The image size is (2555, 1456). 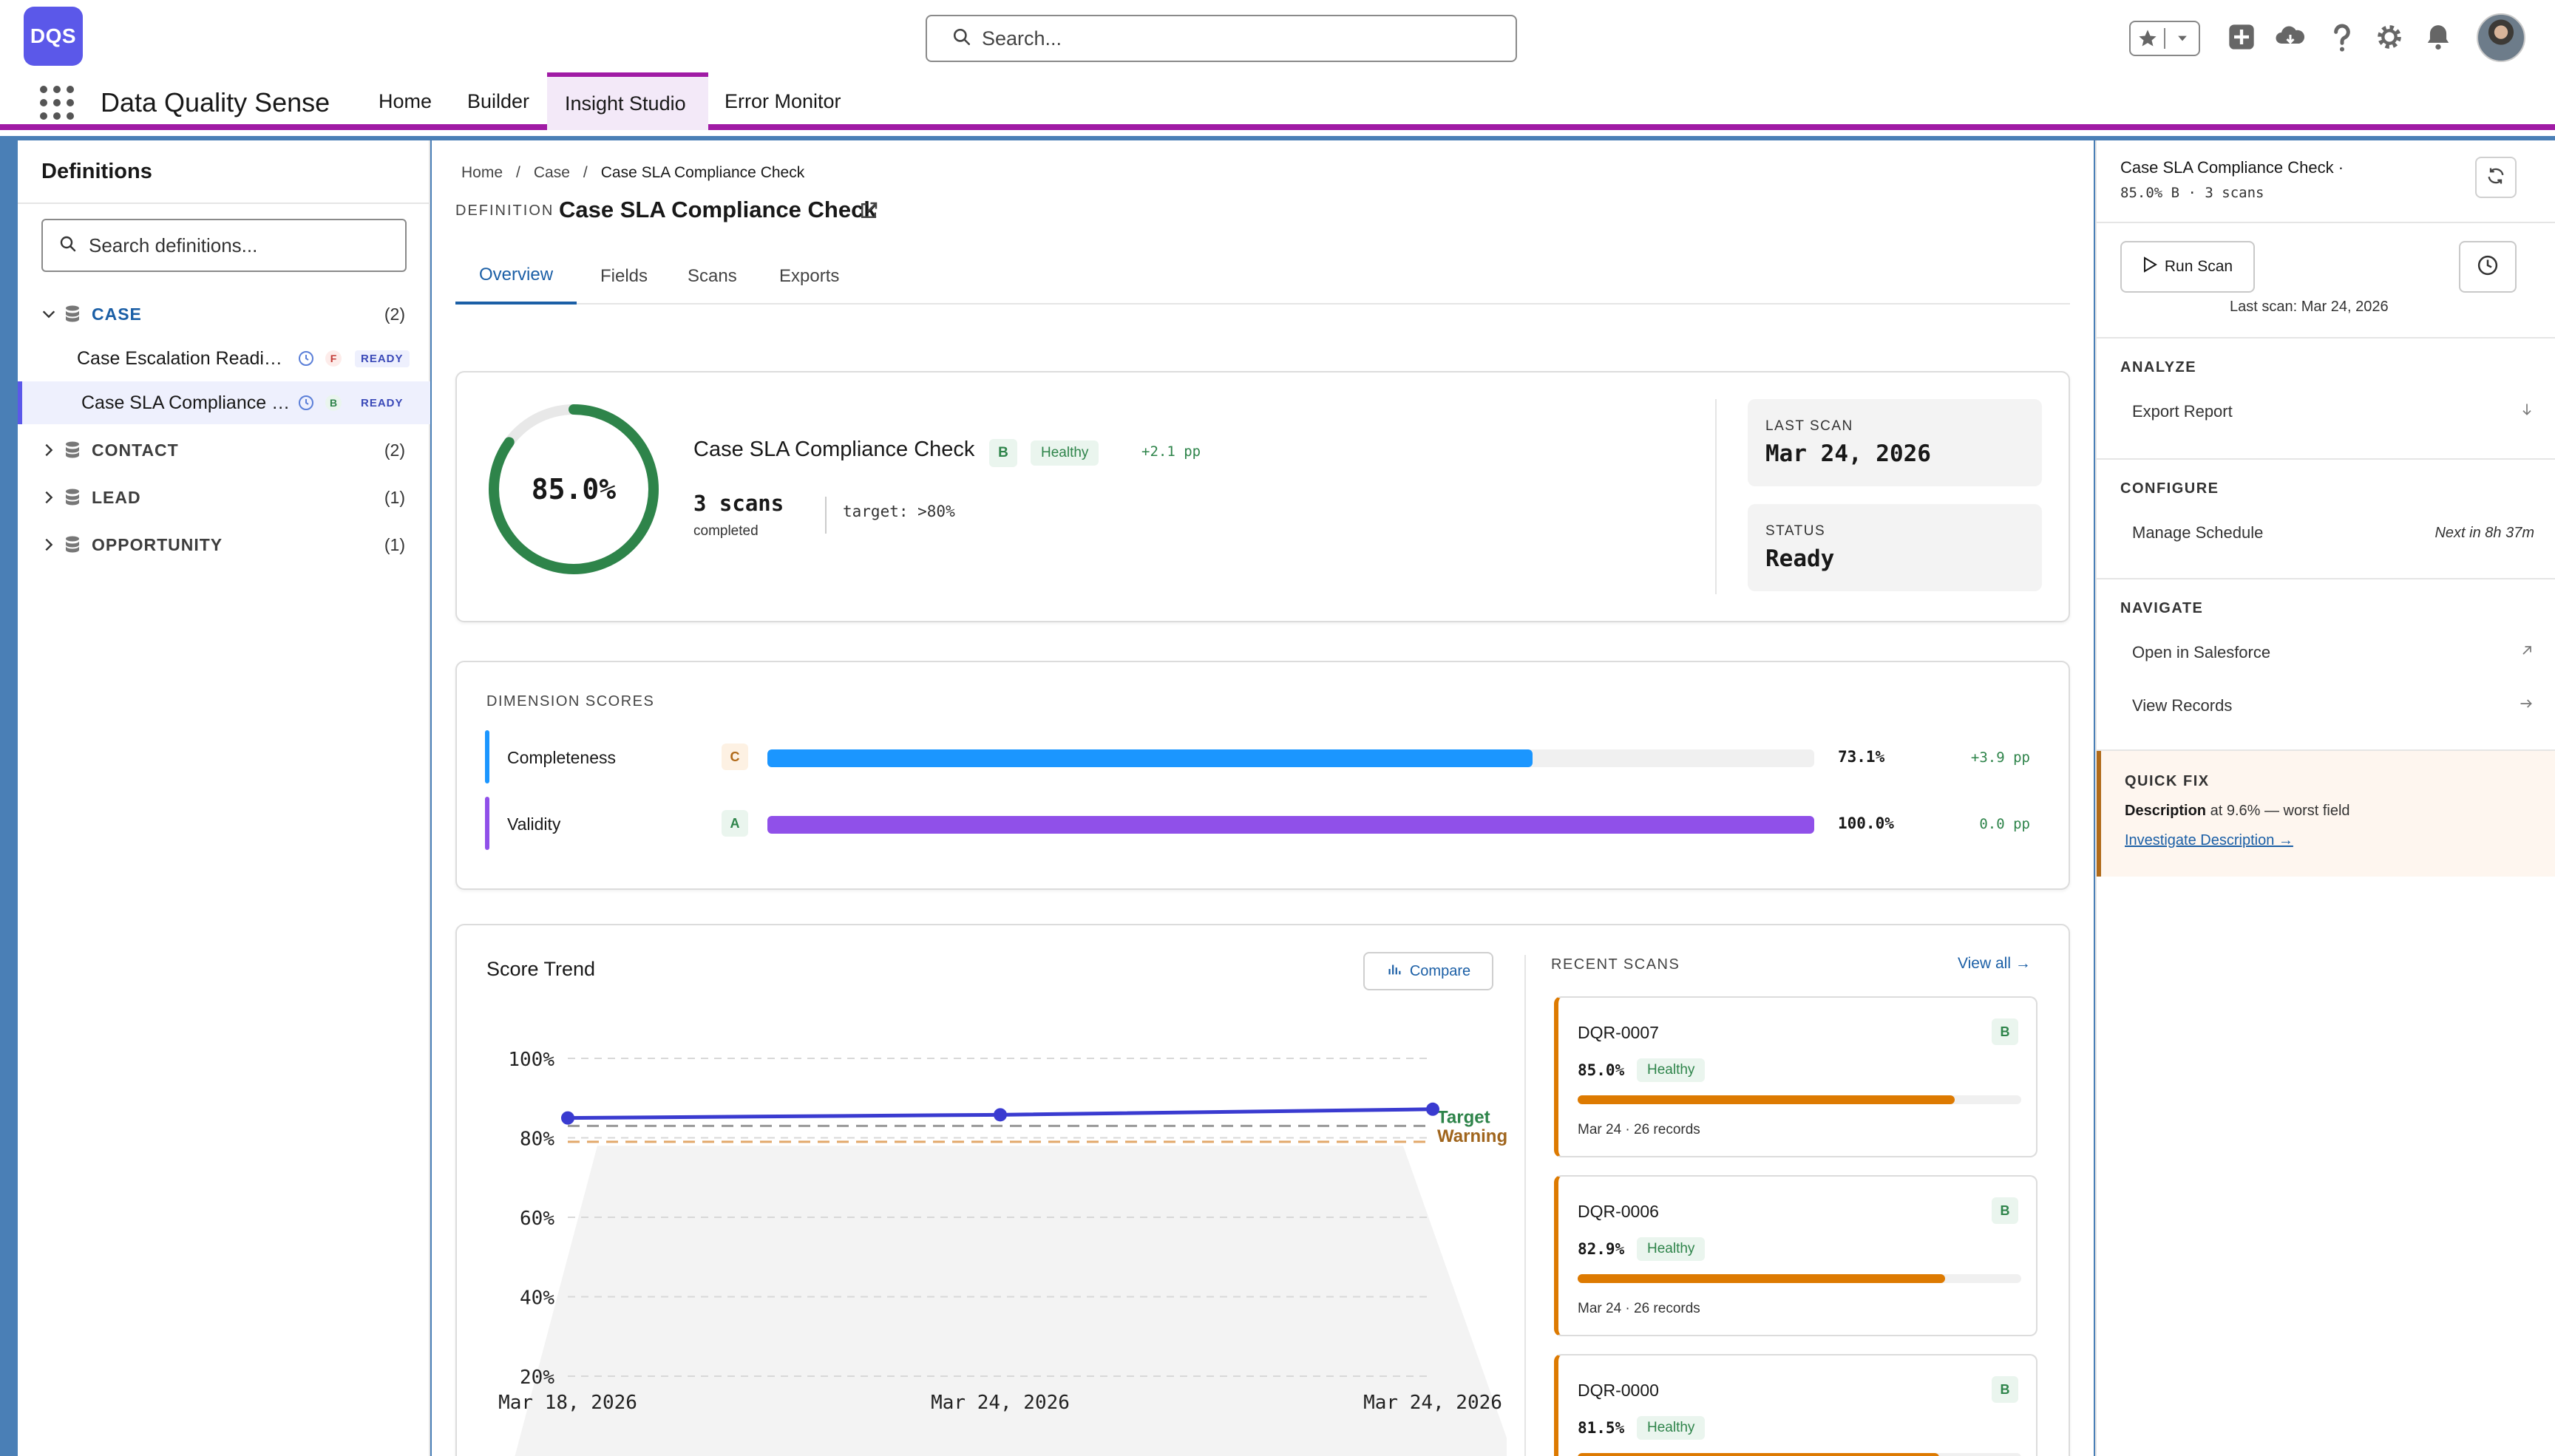 I want to click on y-tick-label: 20%, so click(x=537, y=1378).